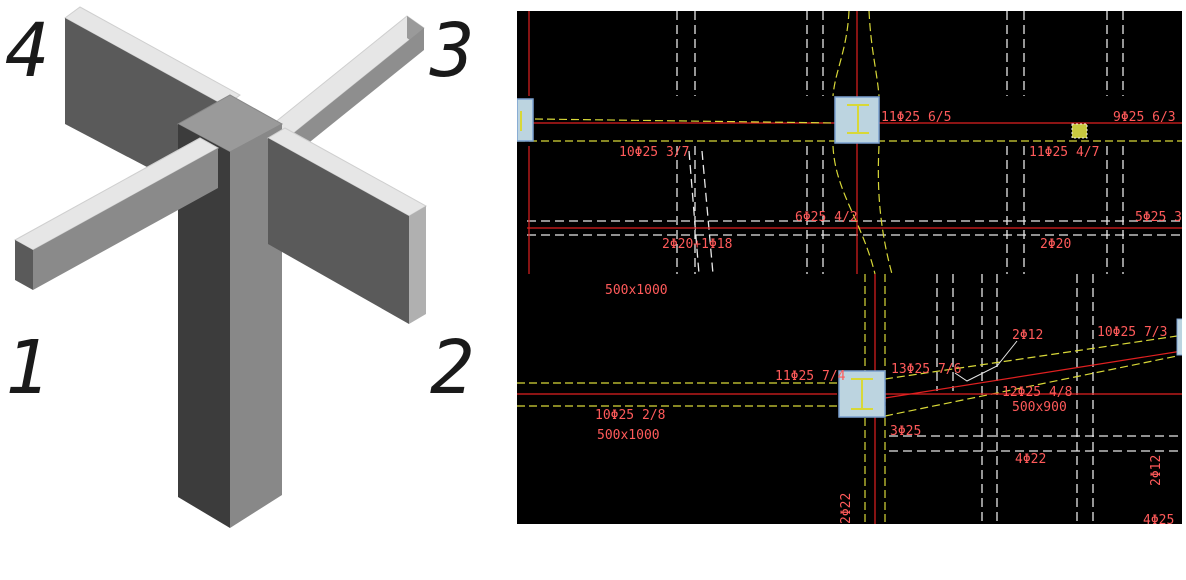  Describe the element at coordinates (926, 369) in the screenshot. I see `label-13phi25-7-6: 13Φ25 7/6` at that location.